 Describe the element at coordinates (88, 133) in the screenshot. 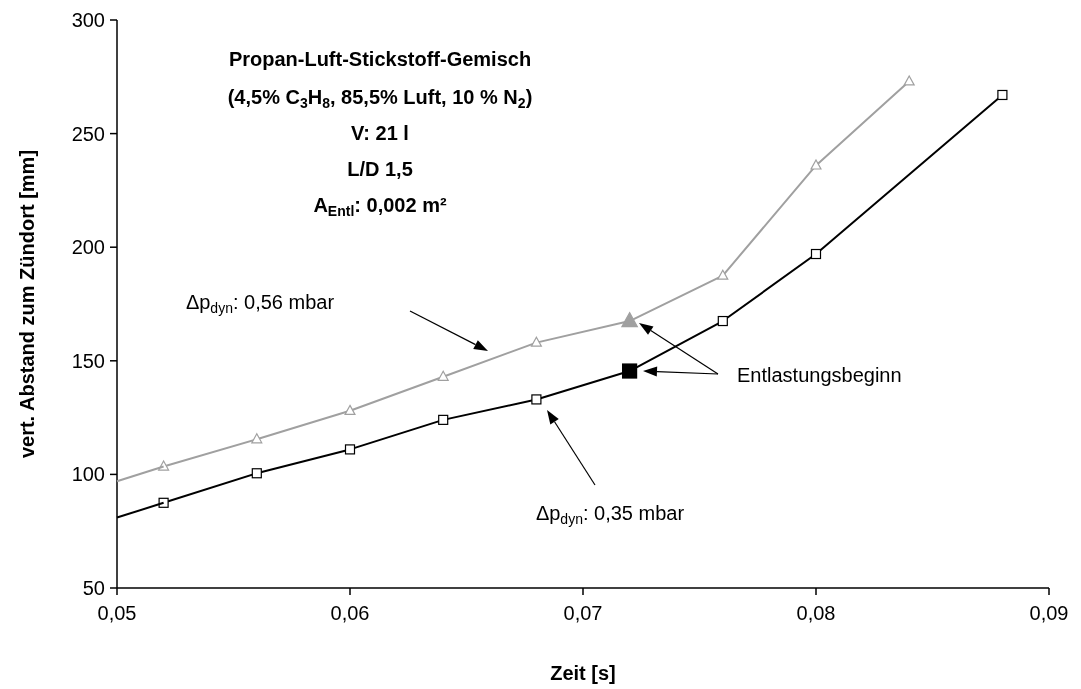

I see `y-tick-label: 250` at that location.